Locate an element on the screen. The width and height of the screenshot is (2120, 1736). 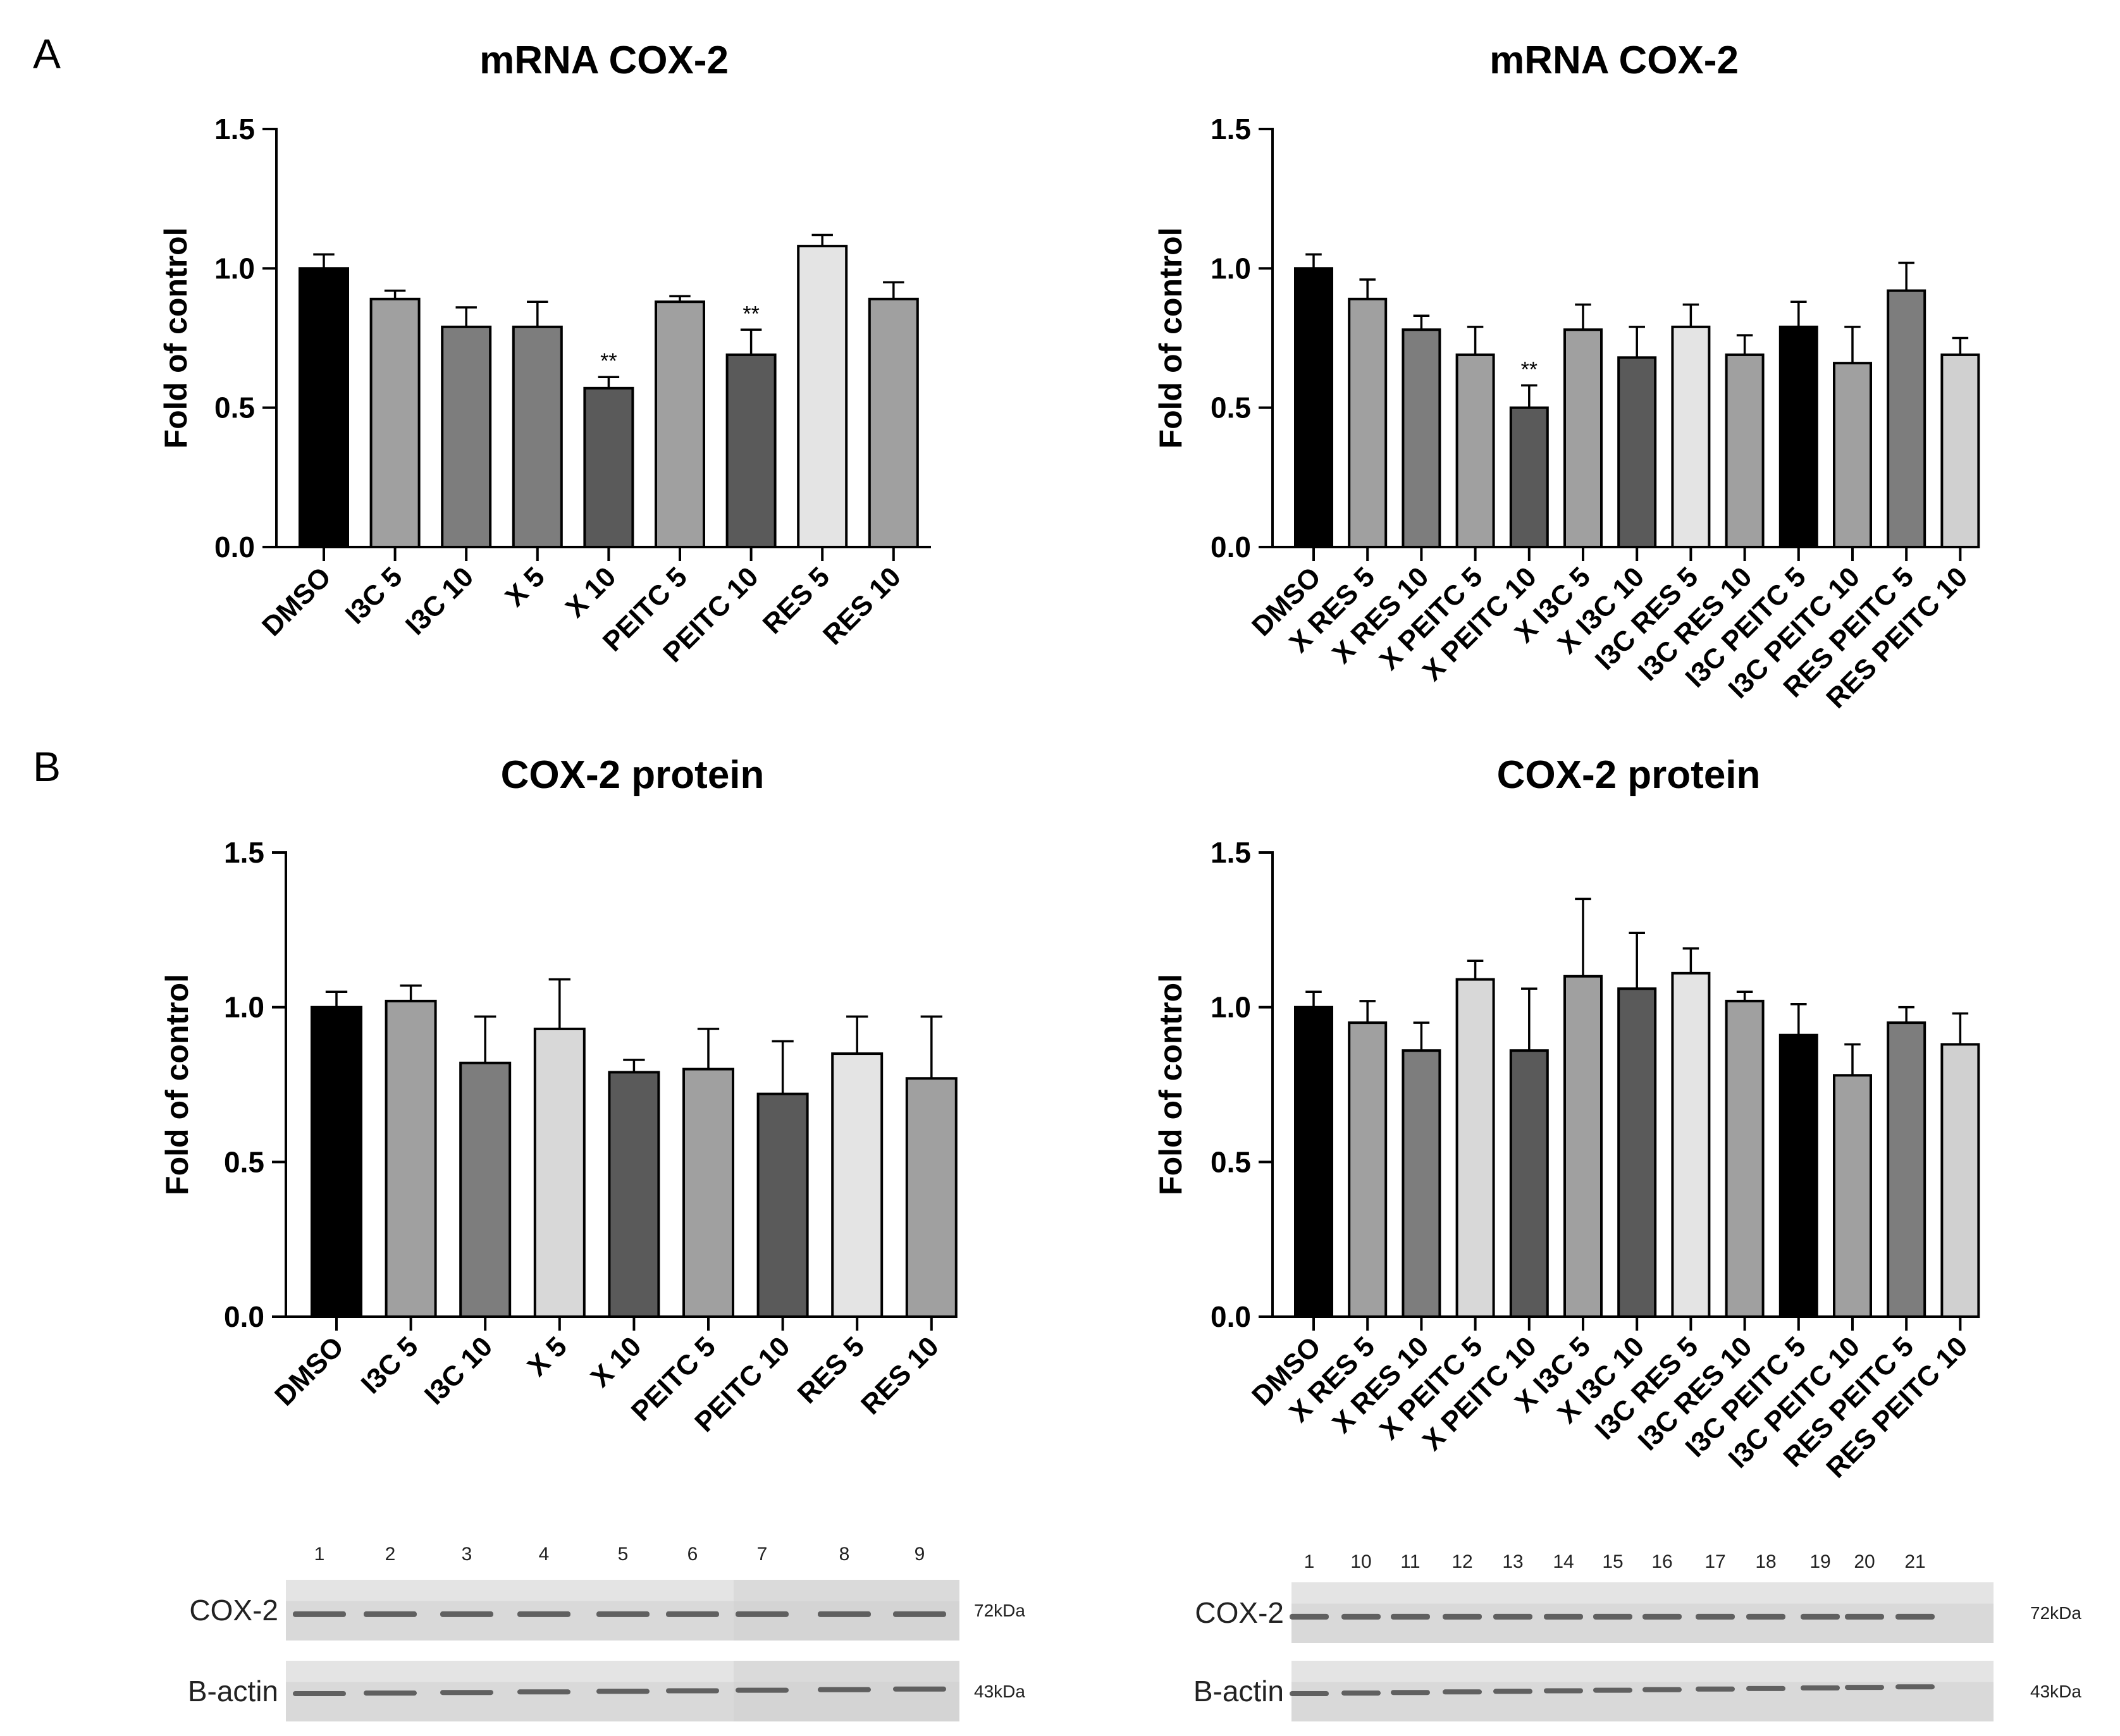
lane-number: 14 is located at coordinates (1564, 1561).